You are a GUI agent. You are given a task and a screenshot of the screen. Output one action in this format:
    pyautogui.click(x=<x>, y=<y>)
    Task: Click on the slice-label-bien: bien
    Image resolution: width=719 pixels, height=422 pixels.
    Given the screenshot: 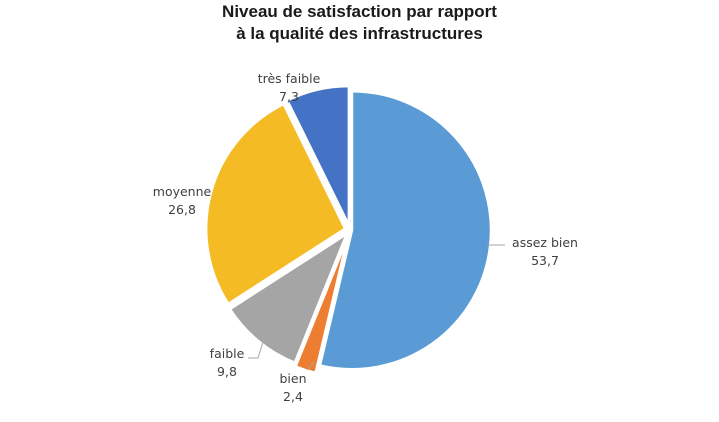 What is the action you would take?
    pyautogui.click(x=292, y=378)
    